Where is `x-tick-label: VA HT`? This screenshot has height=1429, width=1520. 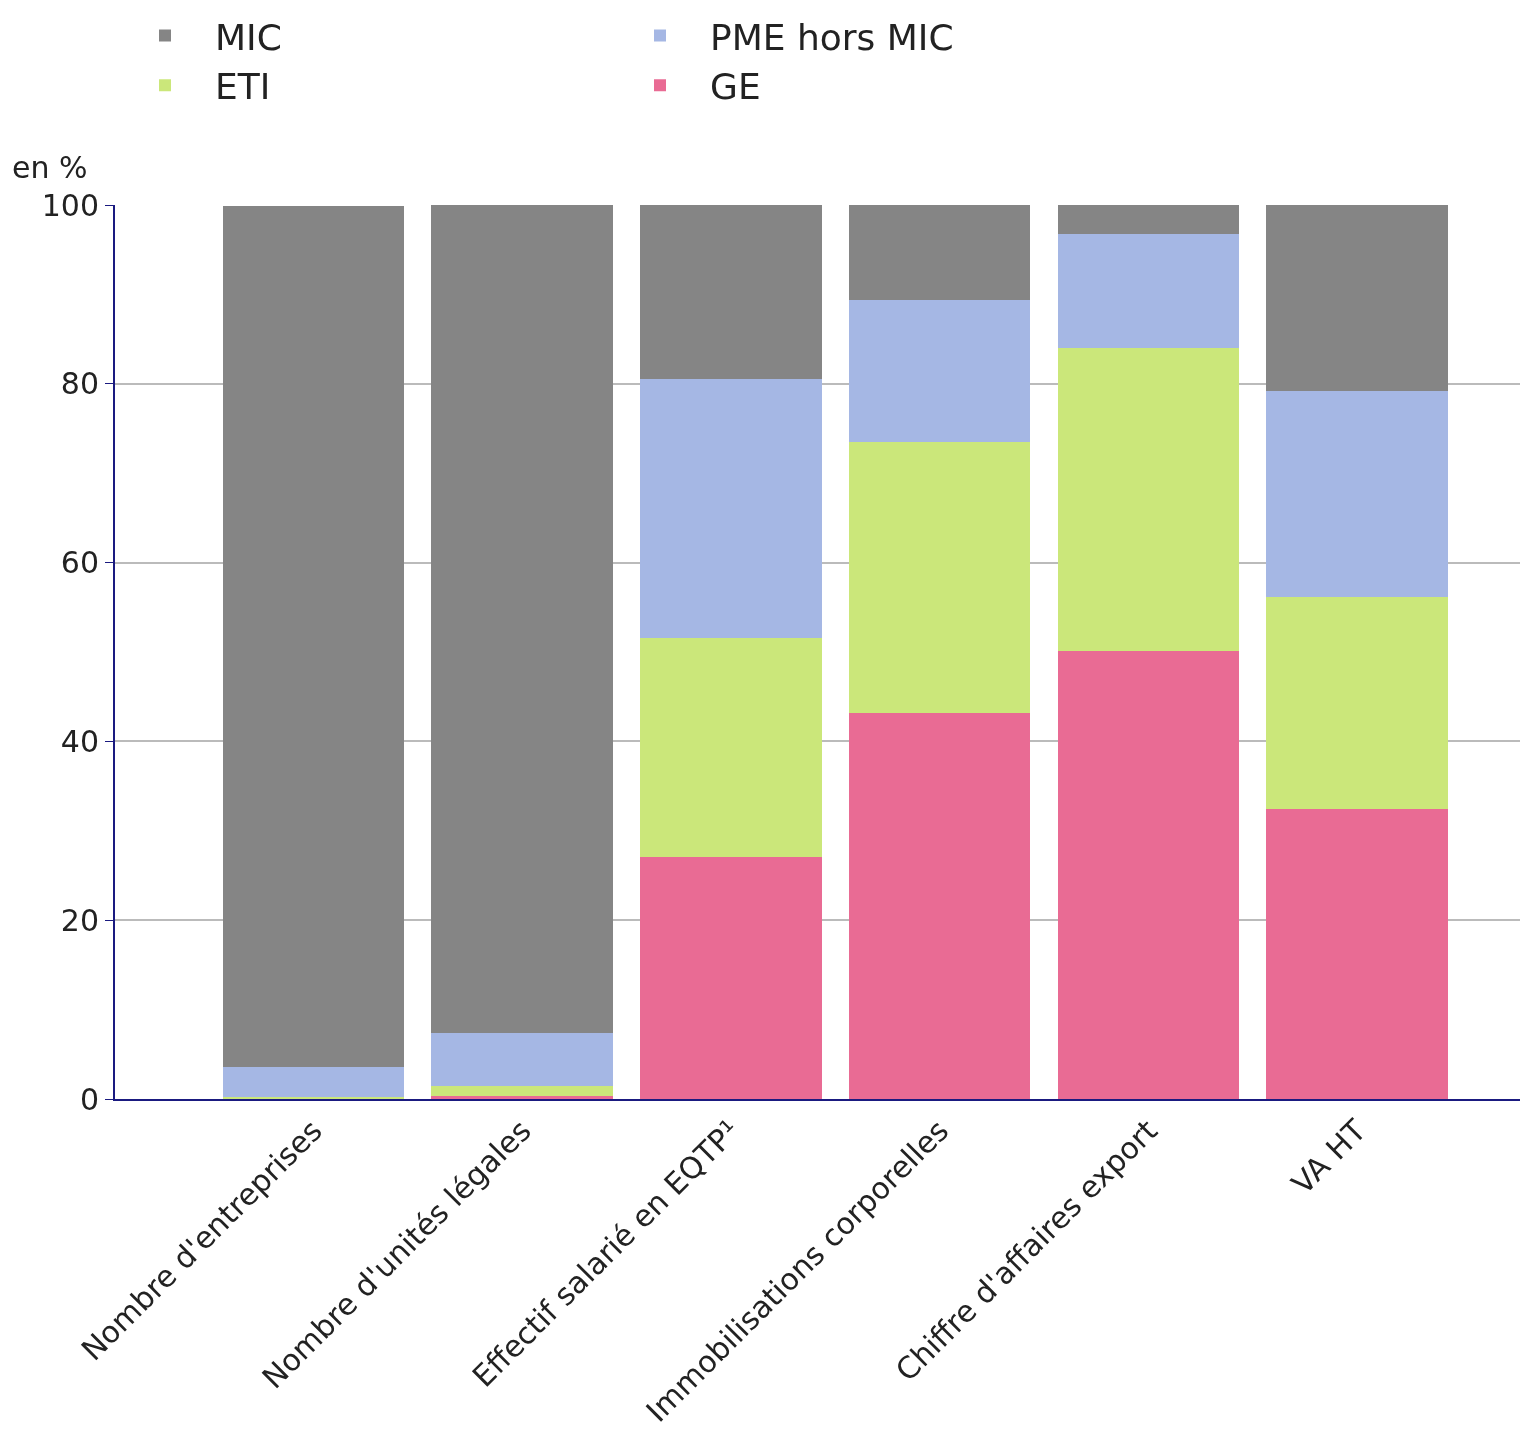 x-tick-label: VA HT is located at coordinates (1329, 1156).